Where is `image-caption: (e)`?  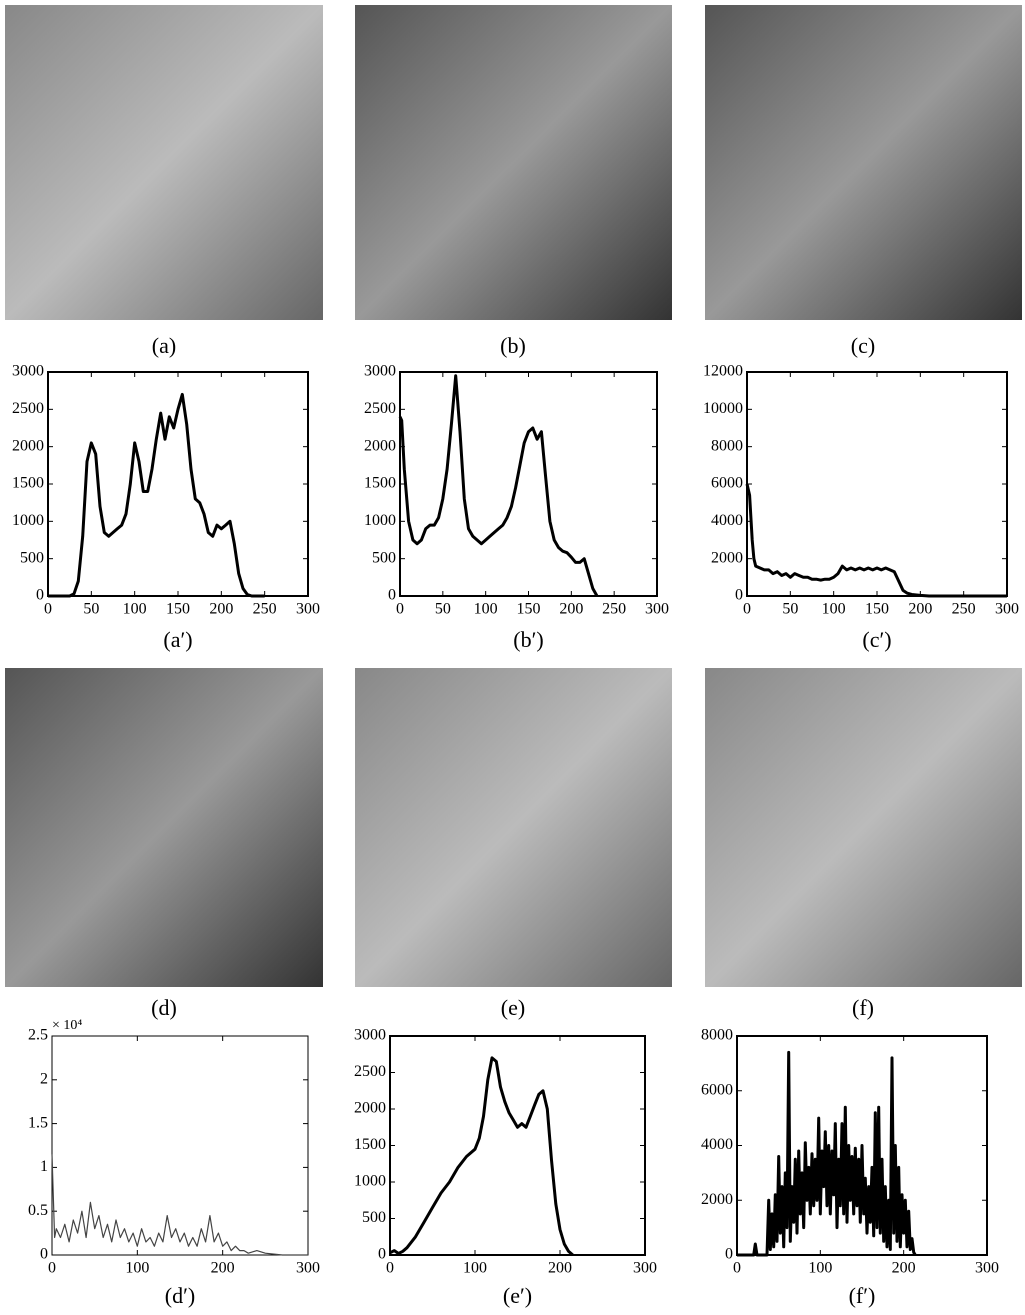 image-caption: (e) is located at coordinates (513, 1007).